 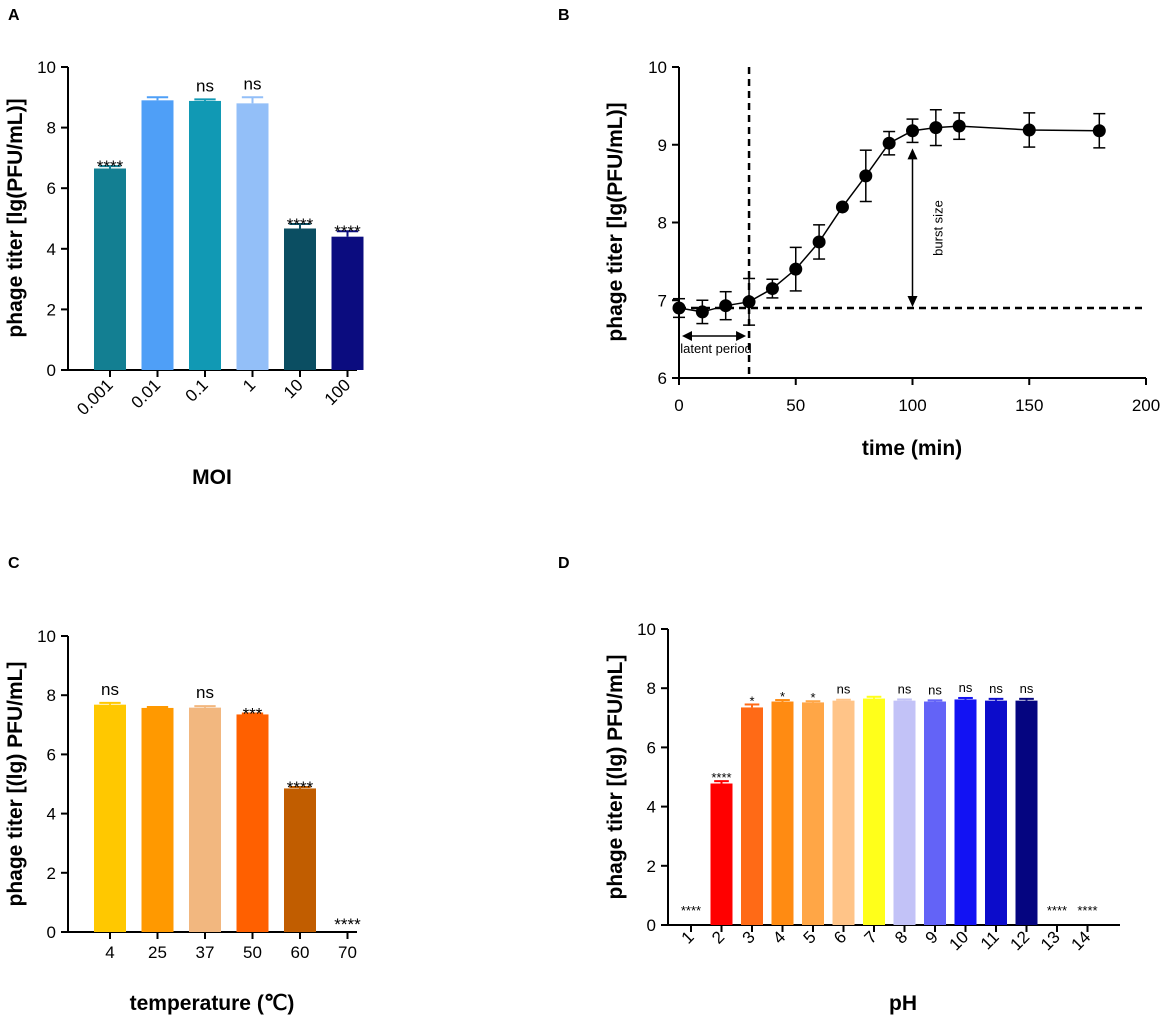 What do you see at coordinates (157, 952) in the screenshot?
I see `x-tick-label: 25` at bounding box center [157, 952].